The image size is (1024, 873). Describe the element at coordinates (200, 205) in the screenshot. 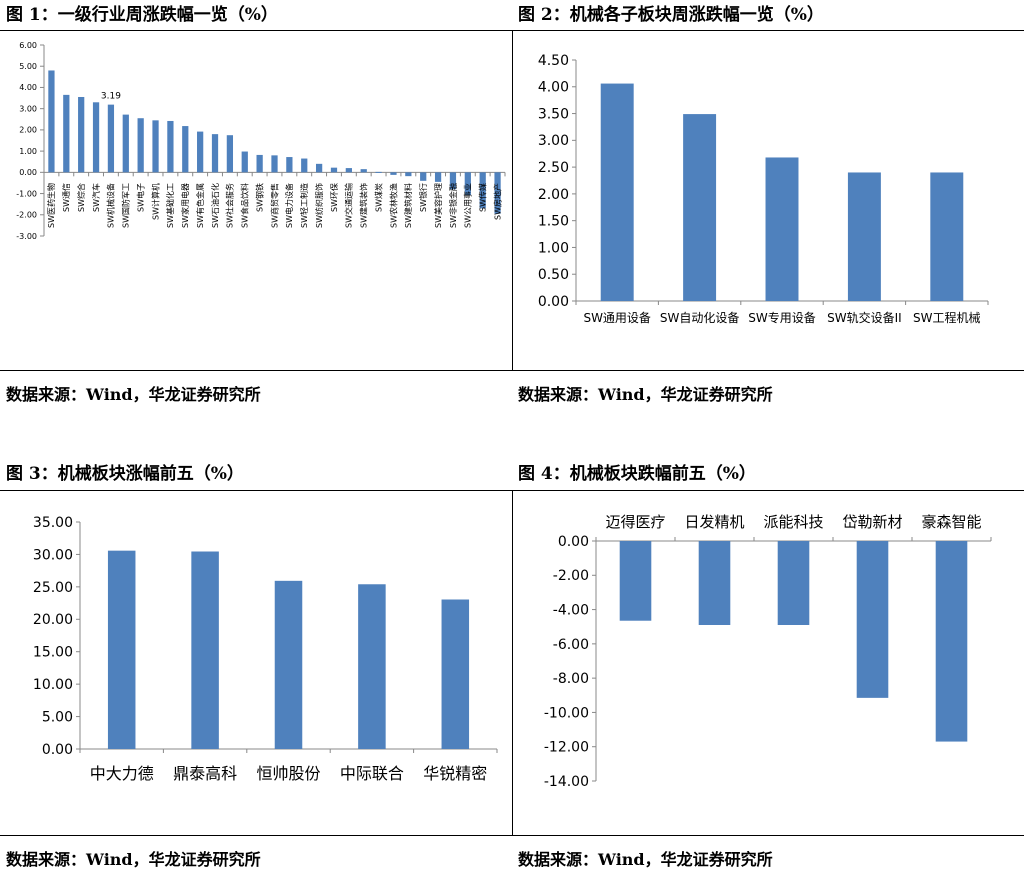

I see `category-label: SW有色金属` at that location.